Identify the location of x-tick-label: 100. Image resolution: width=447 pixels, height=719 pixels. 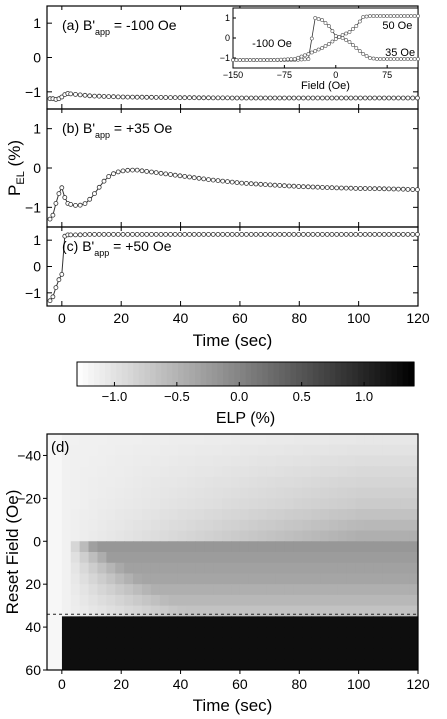
(359, 684).